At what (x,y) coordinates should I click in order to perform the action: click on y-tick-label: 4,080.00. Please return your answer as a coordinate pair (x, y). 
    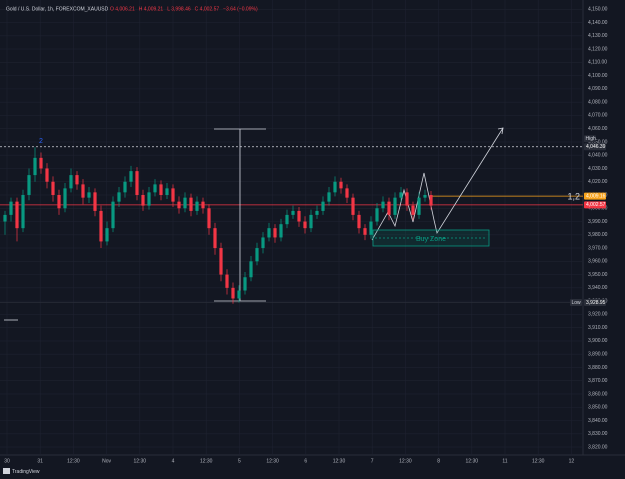
    Looking at the image, I should click on (598, 102).